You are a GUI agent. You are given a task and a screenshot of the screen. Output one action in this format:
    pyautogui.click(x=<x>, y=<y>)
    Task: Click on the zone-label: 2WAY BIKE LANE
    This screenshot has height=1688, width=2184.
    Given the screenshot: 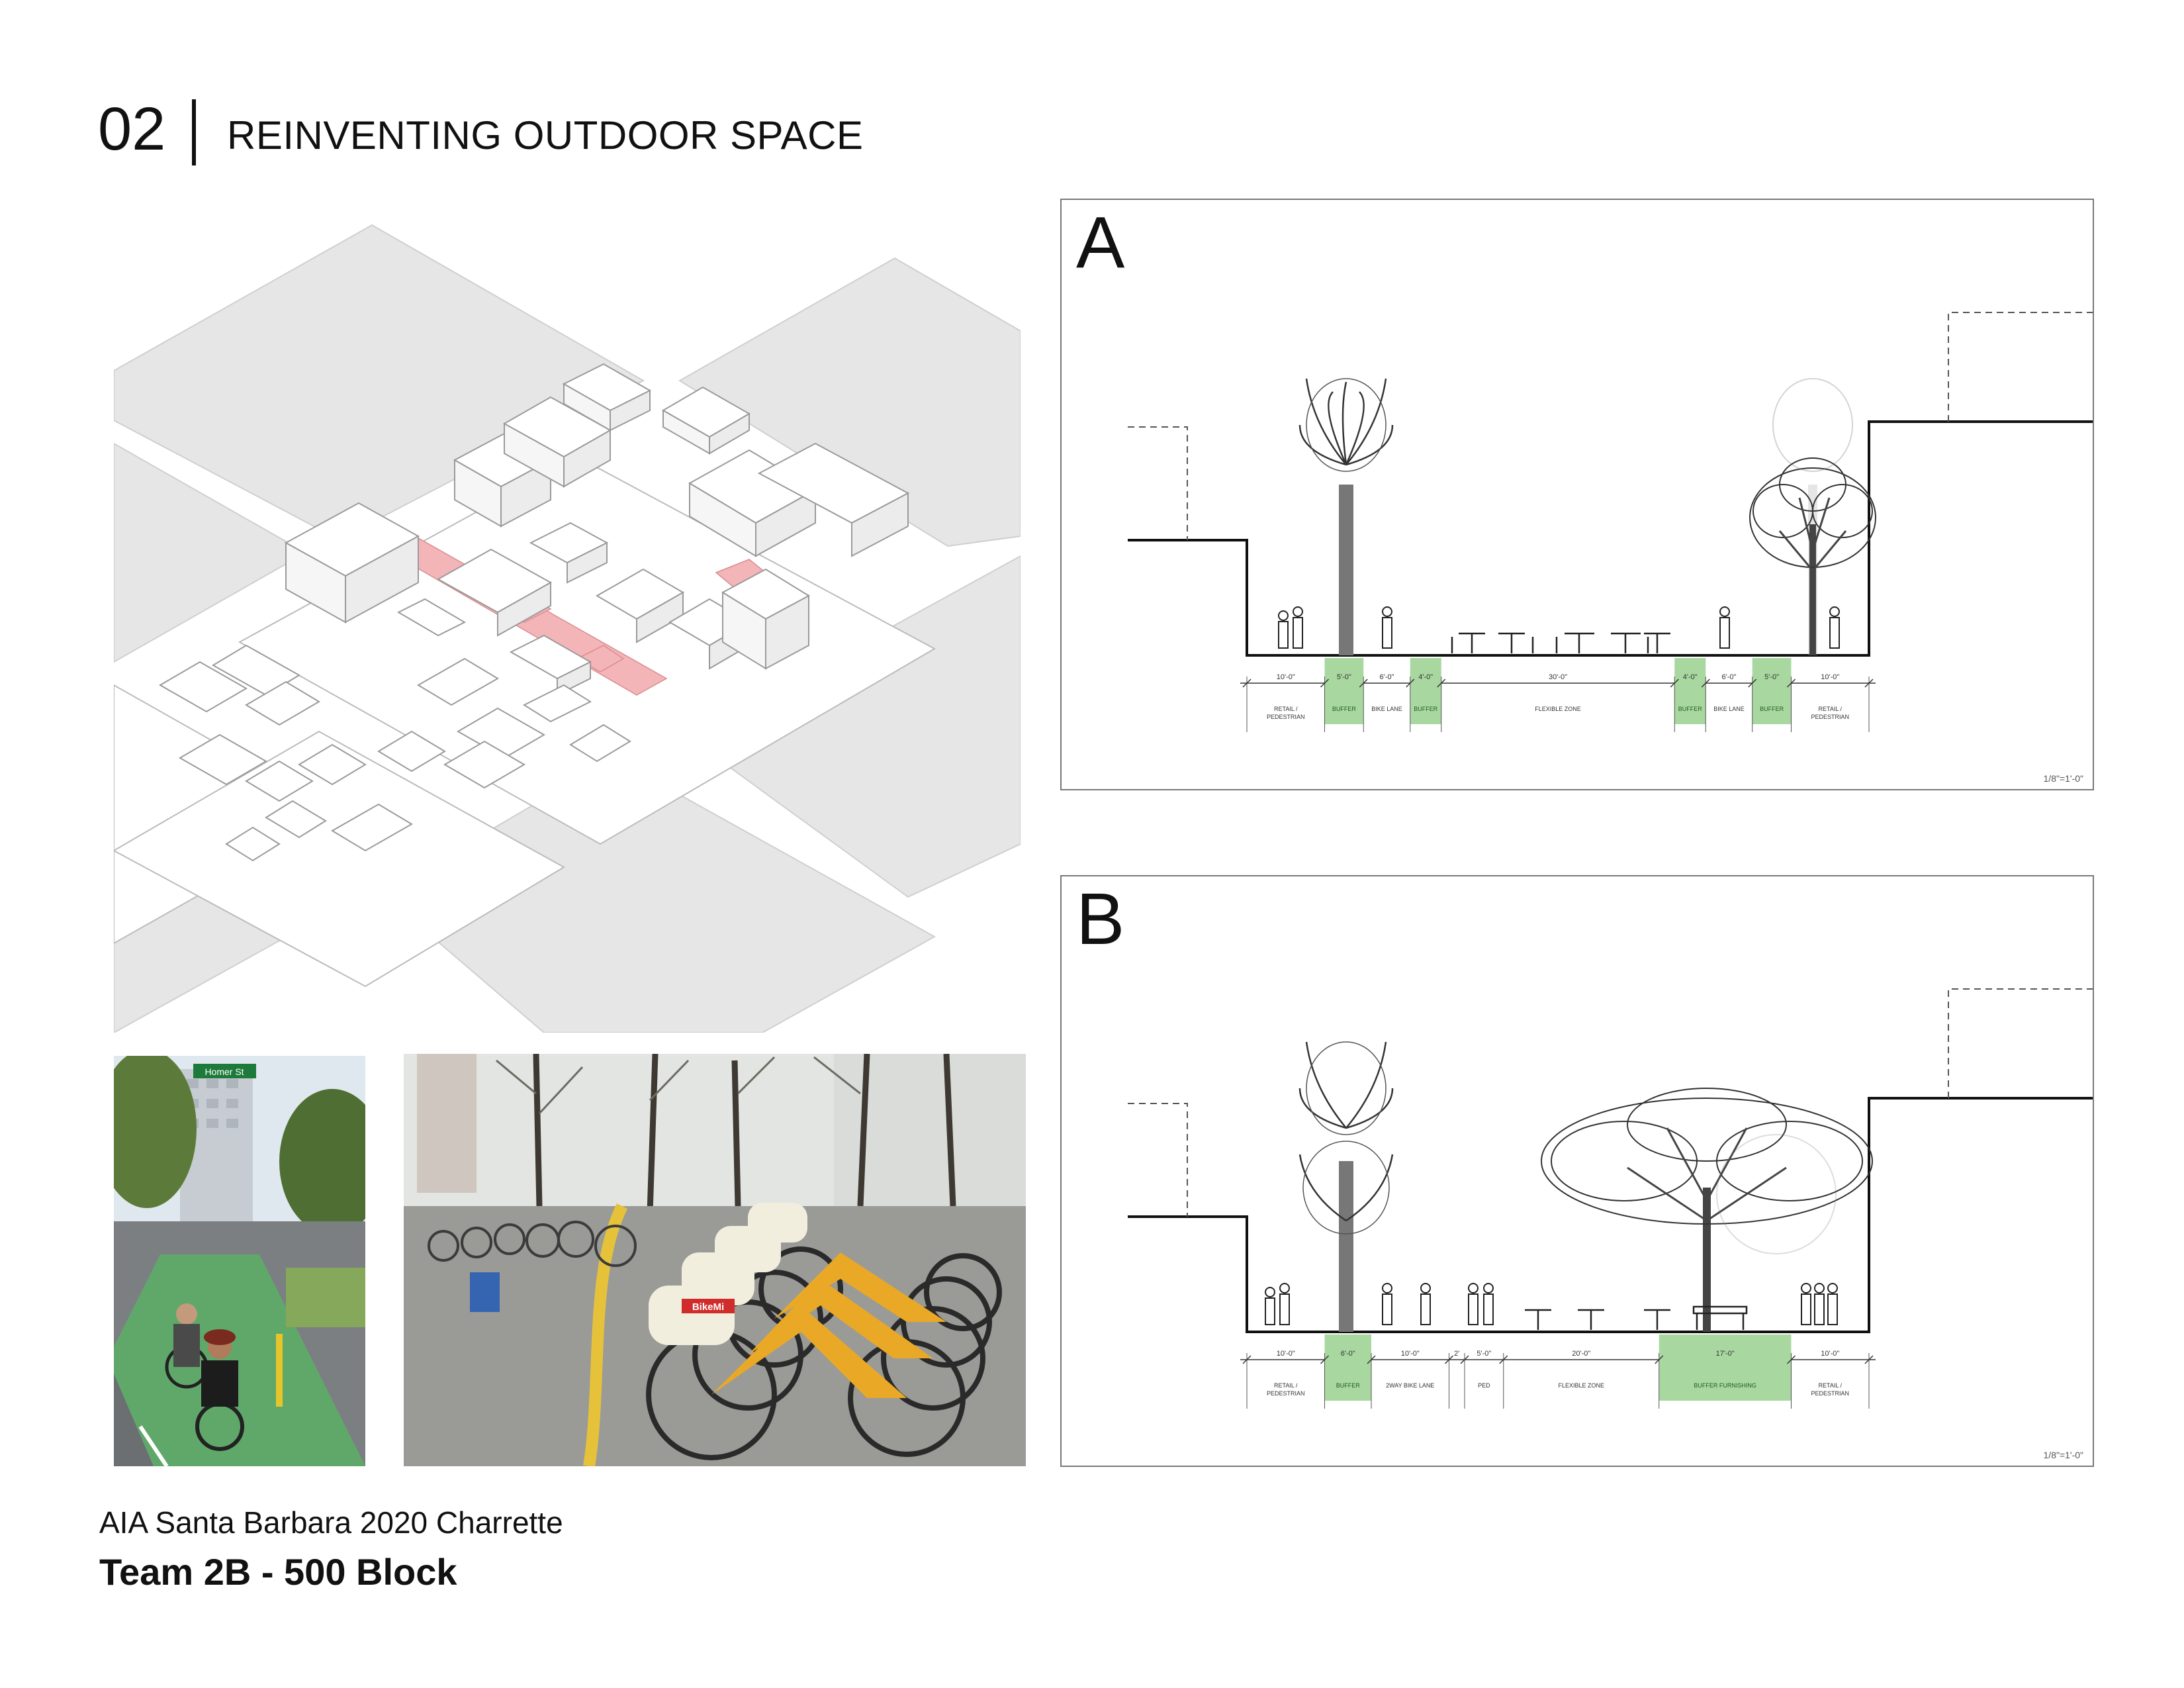 What is the action you would take?
    pyautogui.click(x=1410, y=1385)
    